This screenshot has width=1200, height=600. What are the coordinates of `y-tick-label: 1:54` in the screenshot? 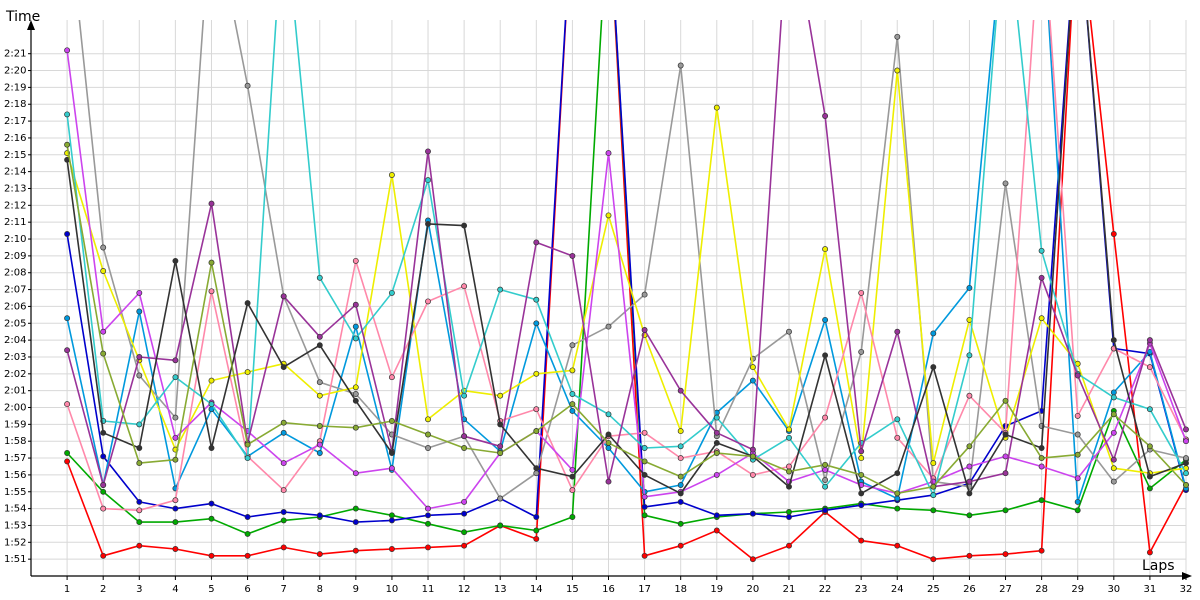 It's located at (15, 509).